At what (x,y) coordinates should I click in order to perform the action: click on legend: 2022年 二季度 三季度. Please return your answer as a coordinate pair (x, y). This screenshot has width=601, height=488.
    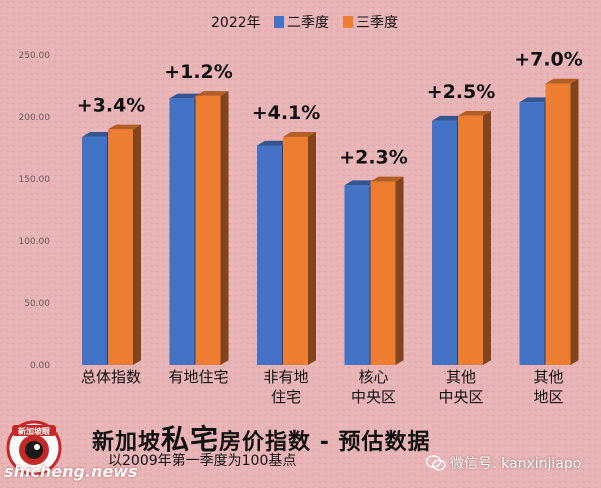
    Looking at the image, I should click on (304, 23).